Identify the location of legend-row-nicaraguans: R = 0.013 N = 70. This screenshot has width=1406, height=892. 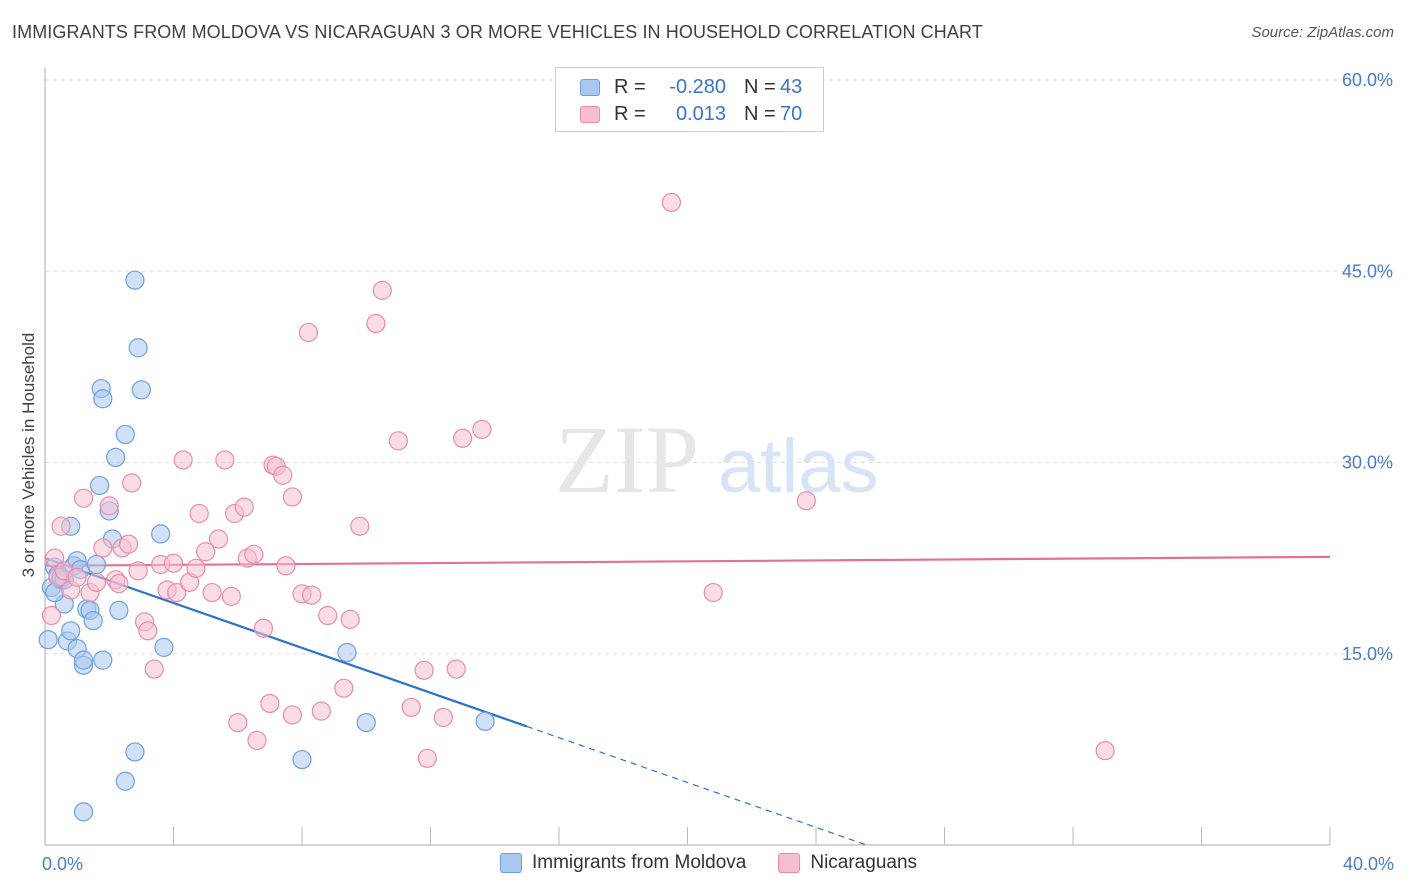
(691, 114).